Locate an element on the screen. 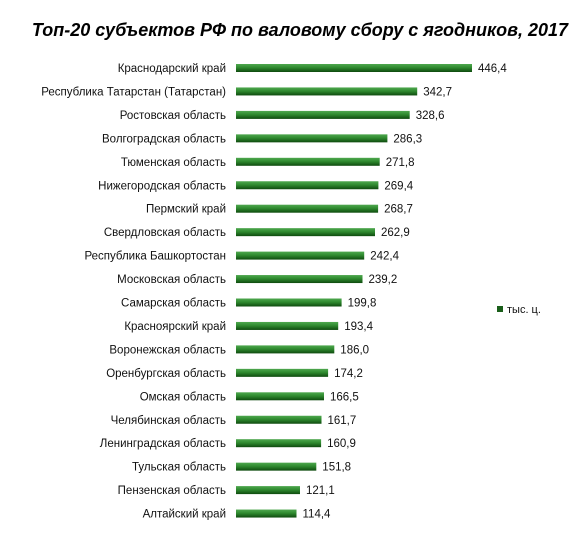 This screenshot has height=549, width=584. category-label: Волгоградская область is located at coordinates (164, 139).